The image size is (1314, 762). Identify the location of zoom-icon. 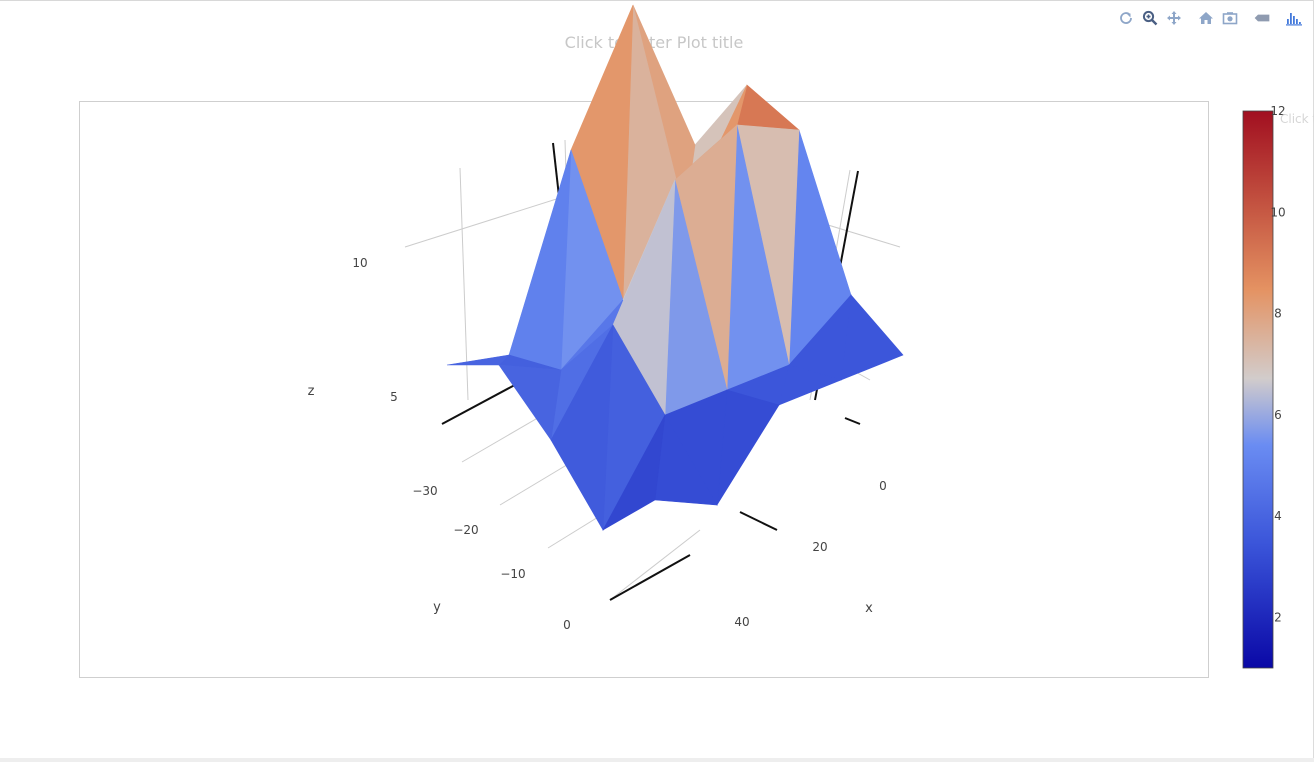
(1150, 18).